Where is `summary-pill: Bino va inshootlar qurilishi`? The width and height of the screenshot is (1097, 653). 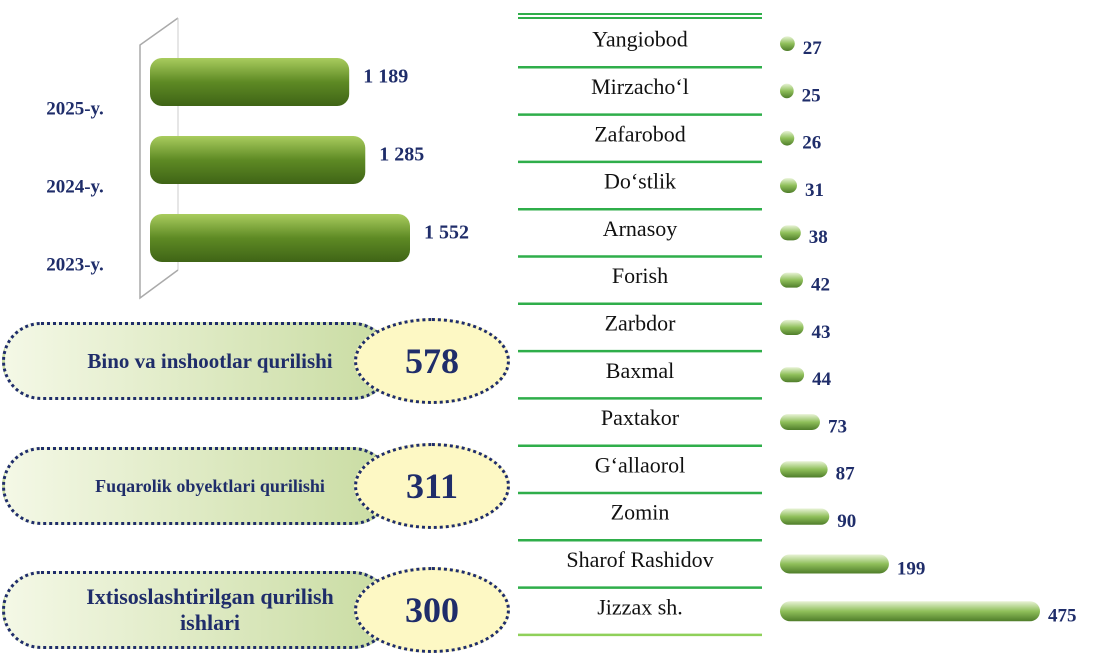 summary-pill: Bino va inshootlar qurilishi is located at coordinates (197, 361).